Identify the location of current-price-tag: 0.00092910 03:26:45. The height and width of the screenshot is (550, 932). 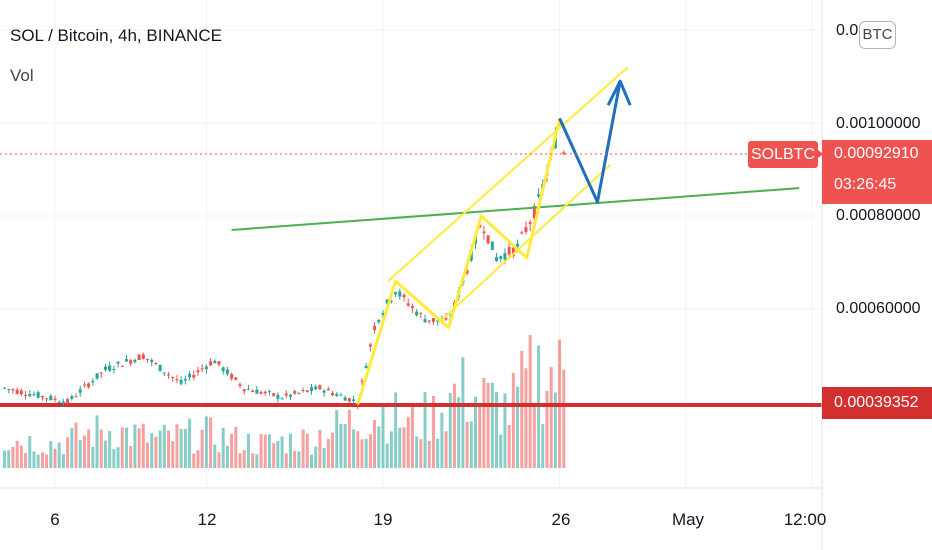
(877, 172).